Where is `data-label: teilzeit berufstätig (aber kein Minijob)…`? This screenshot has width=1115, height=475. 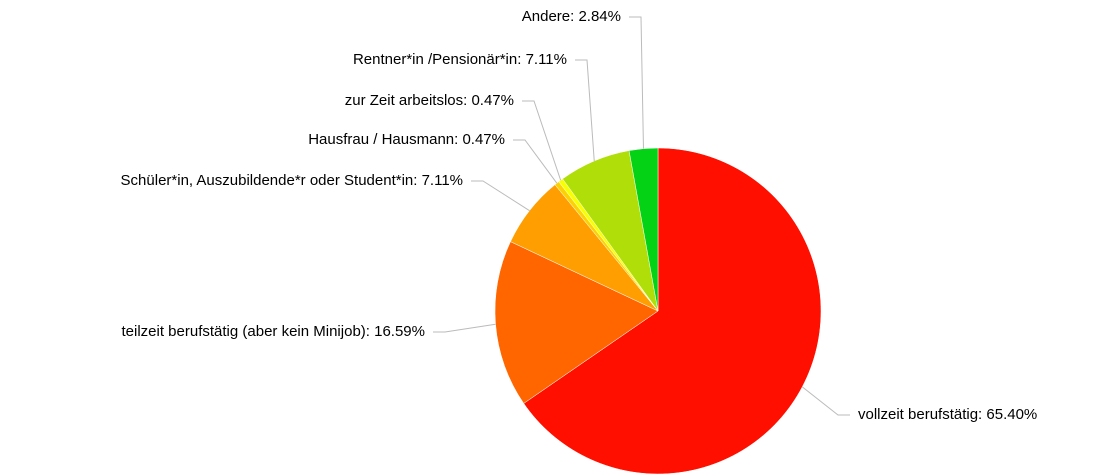
data-label: teilzeit berufstätig (aber kein Minijob)… is located at coordinates (274, 331).